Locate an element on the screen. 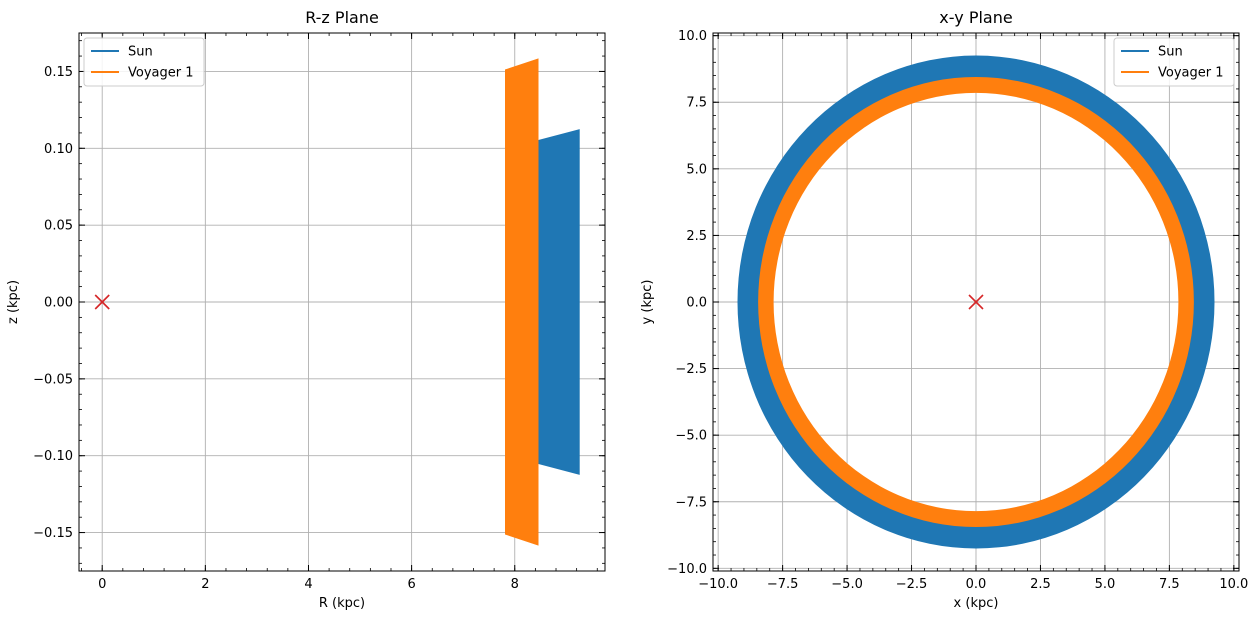  x-tick-label: 10.0 is located at coordinates (1233, 584).